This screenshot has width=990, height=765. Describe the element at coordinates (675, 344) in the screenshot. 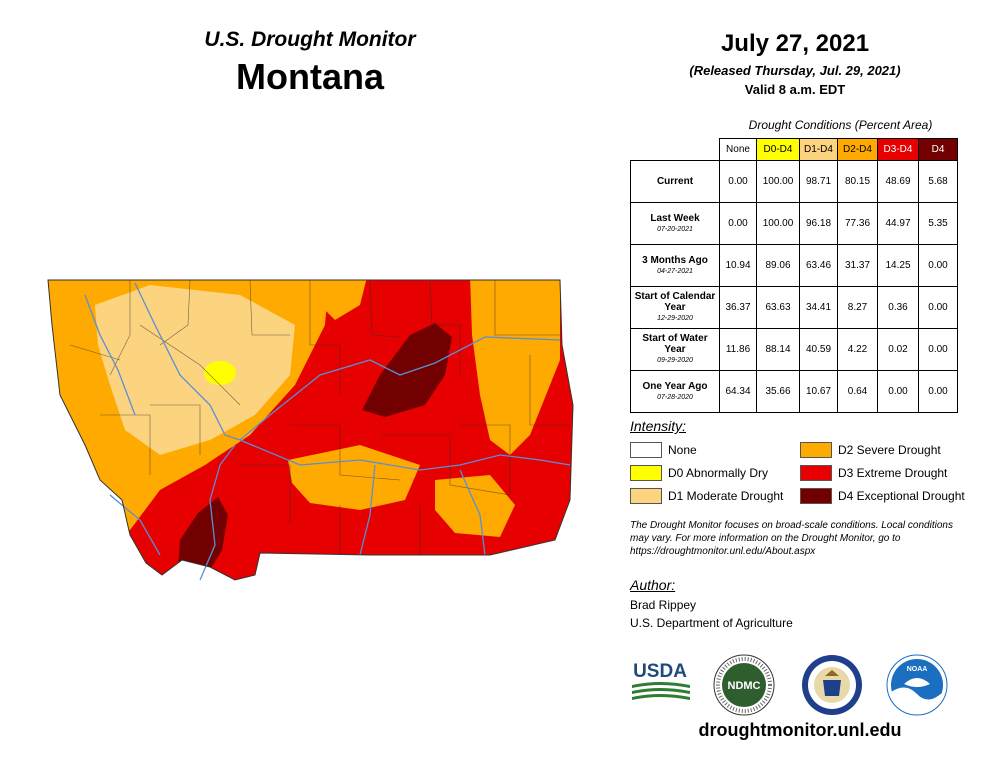

I see `row-label-text: Start of Water Year` at that location.